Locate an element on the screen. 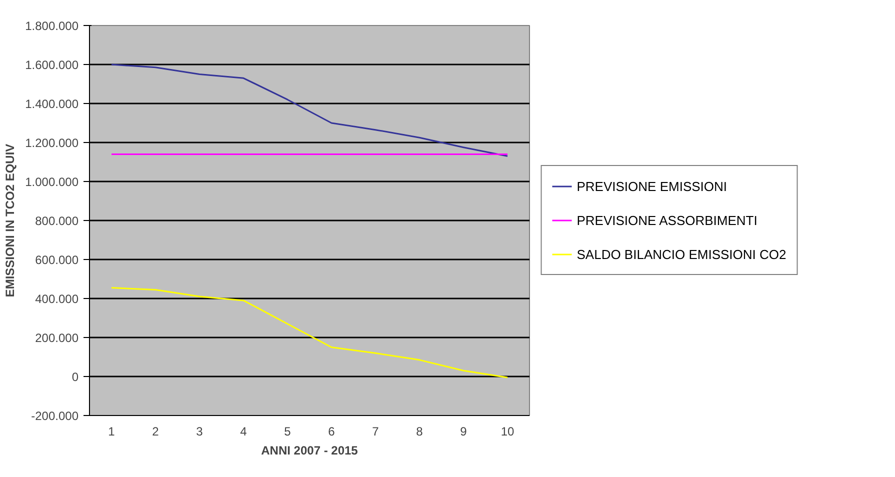 The image size is (895, 477). y-tick-label: 1.000.000 is located at coordinates (52, 182).